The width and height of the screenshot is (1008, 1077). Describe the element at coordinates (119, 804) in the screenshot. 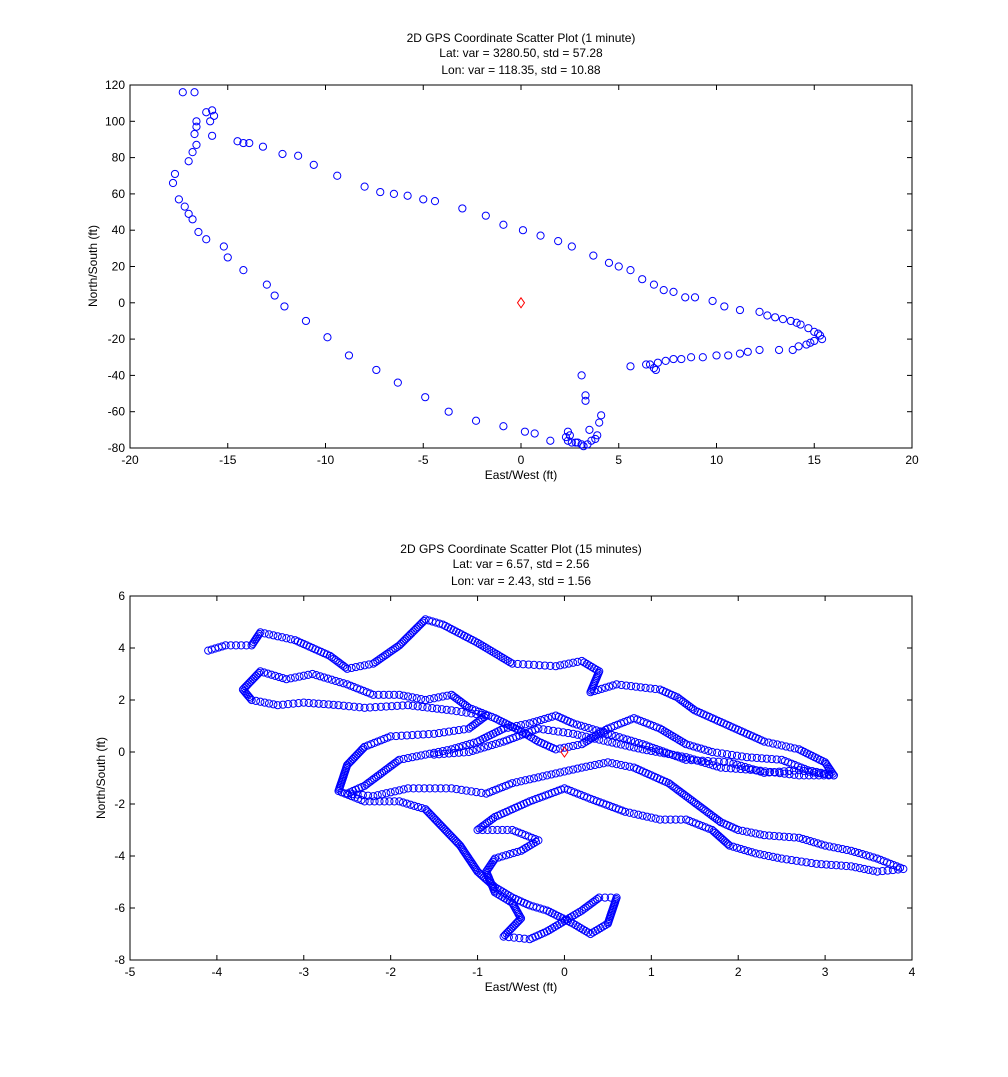

I see `y-tick-label: -2` at that location.